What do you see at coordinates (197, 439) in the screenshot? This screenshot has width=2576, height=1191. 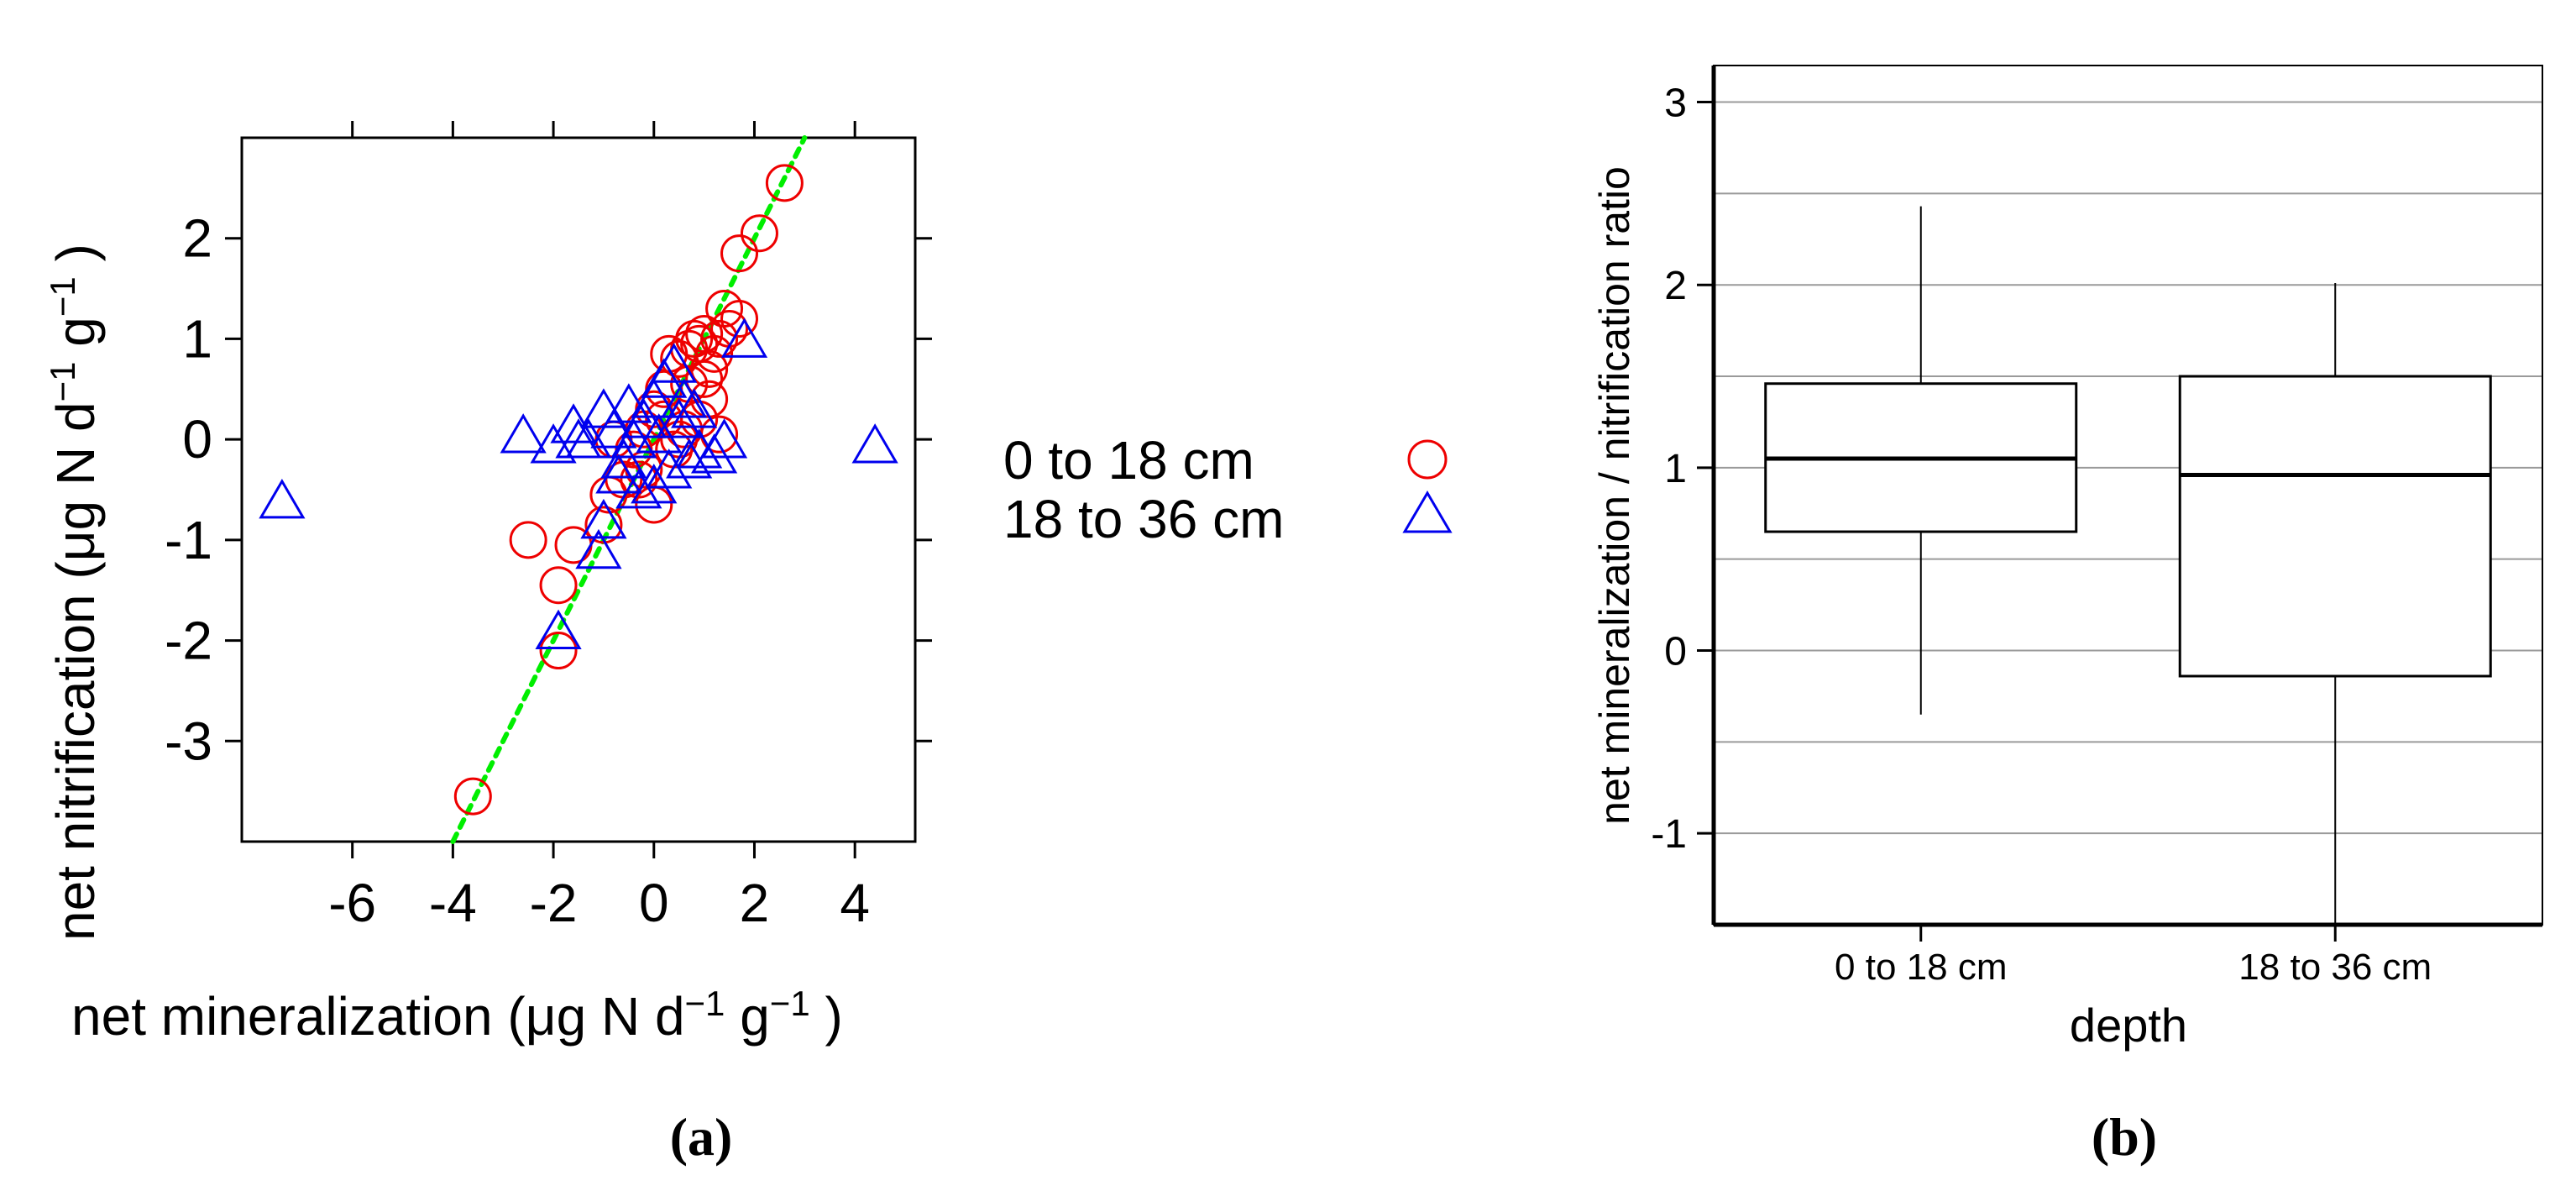 I see `y-tick-label-a: 0` at bounding box center [197, 439].